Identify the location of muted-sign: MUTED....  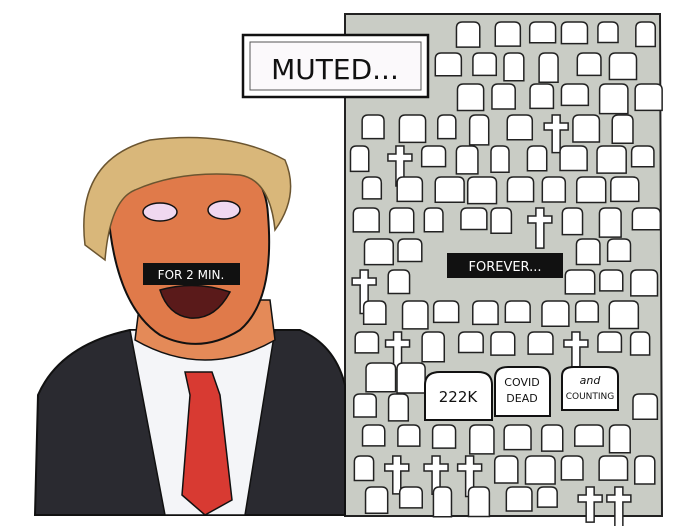
(335, 66).